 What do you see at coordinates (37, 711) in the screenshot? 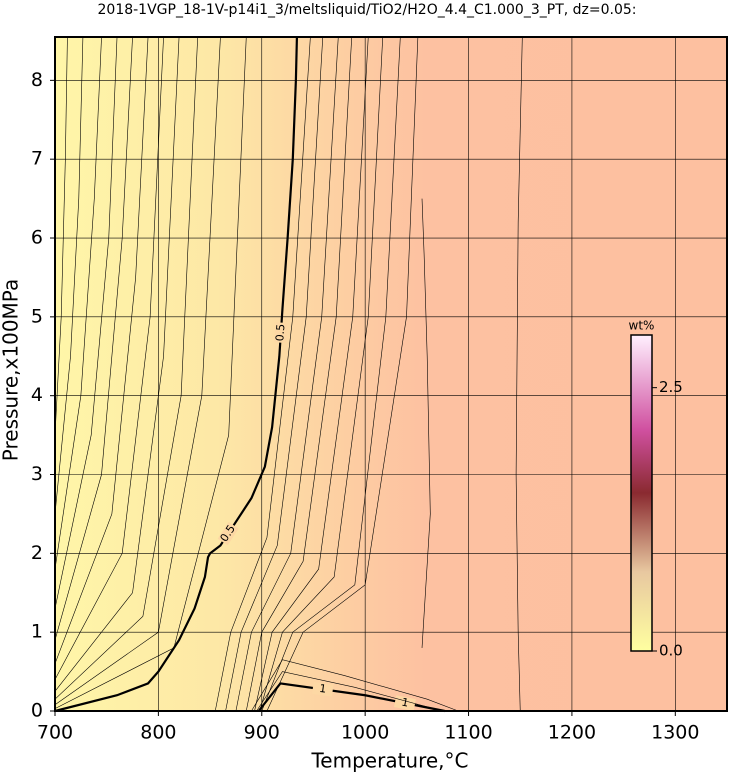
I see `y-tick-label: 0` at bounding box center [37, 711].